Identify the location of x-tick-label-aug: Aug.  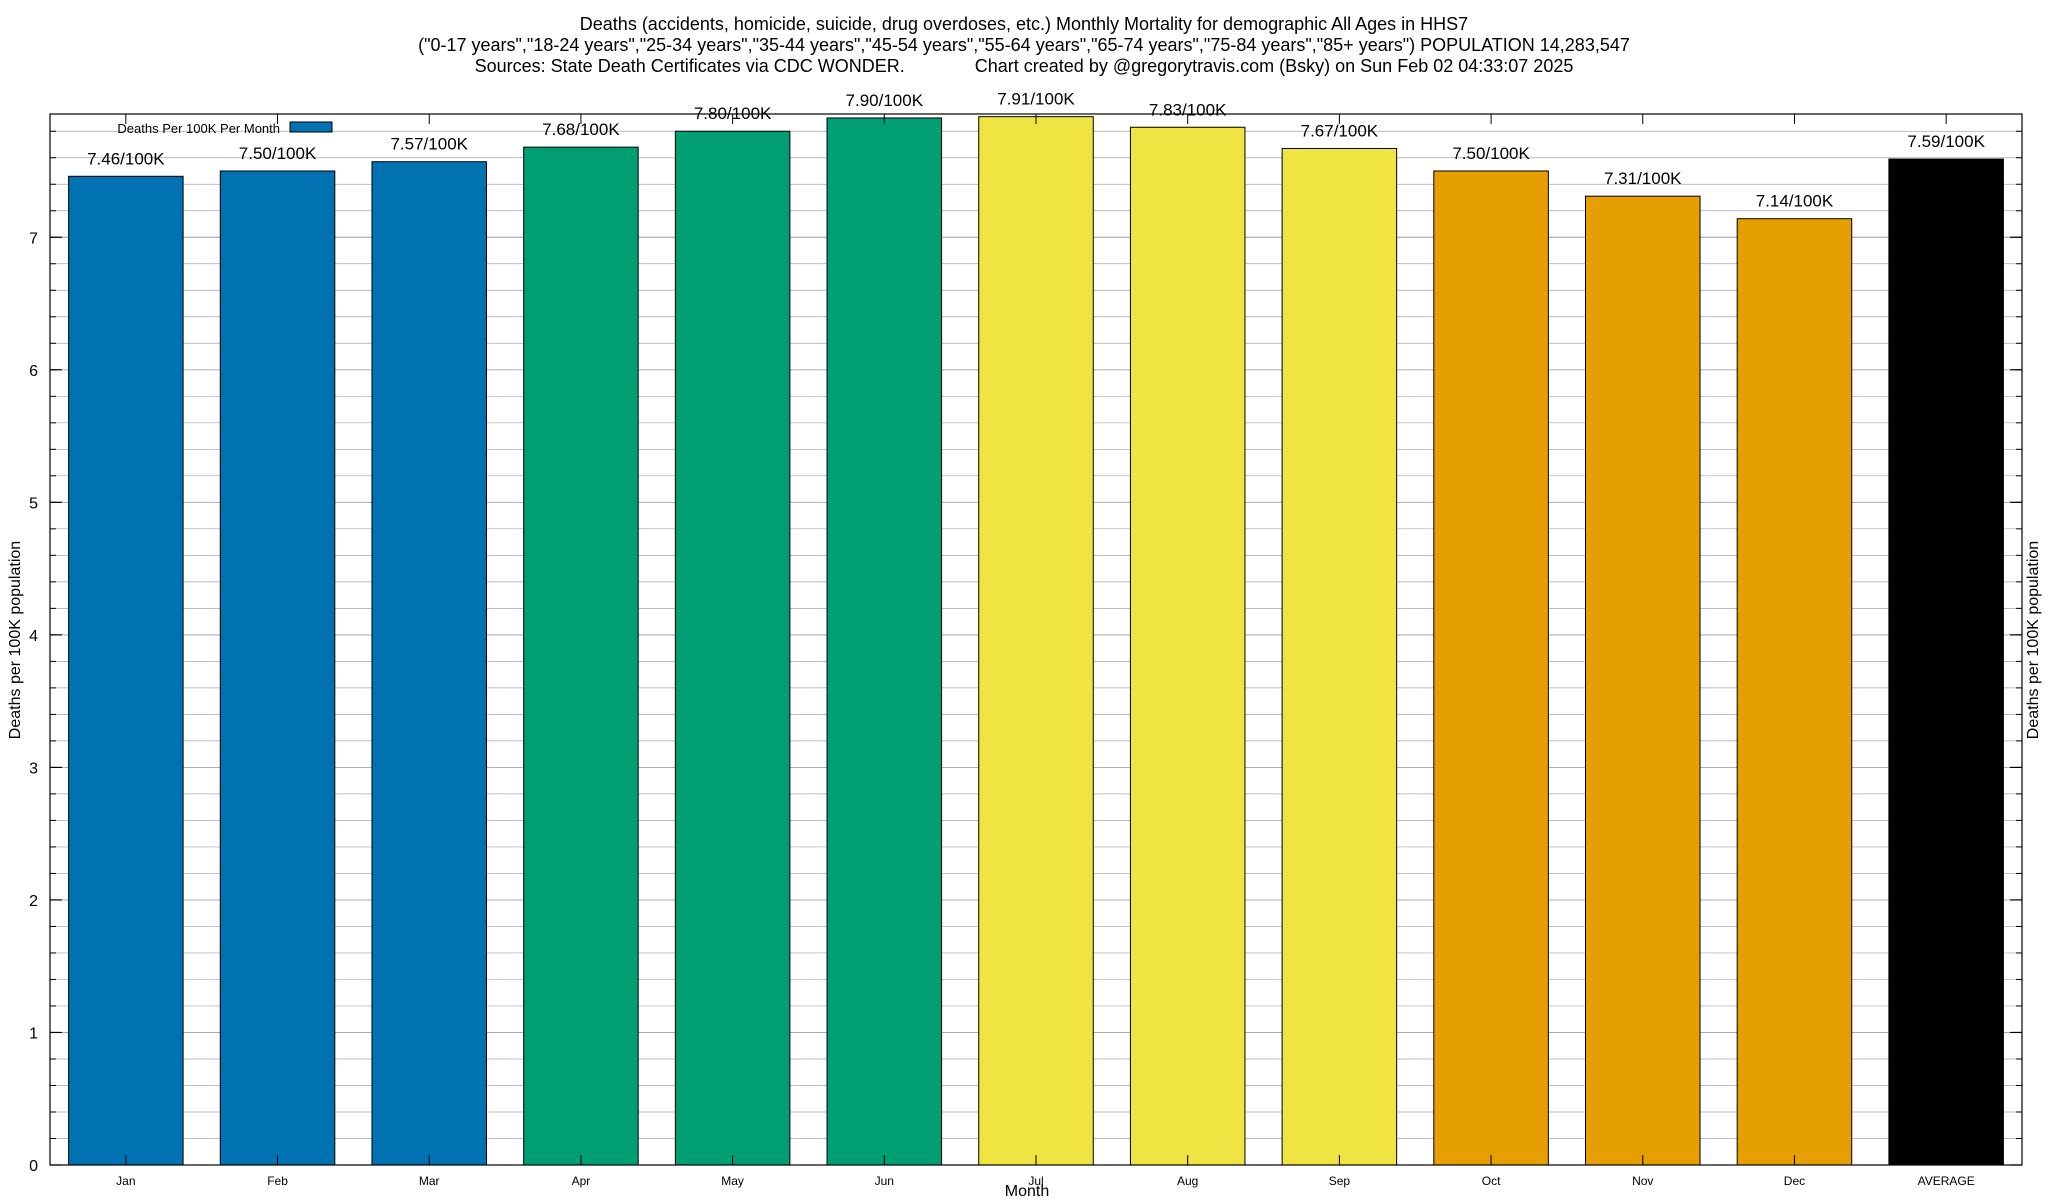
(1187, 1181).